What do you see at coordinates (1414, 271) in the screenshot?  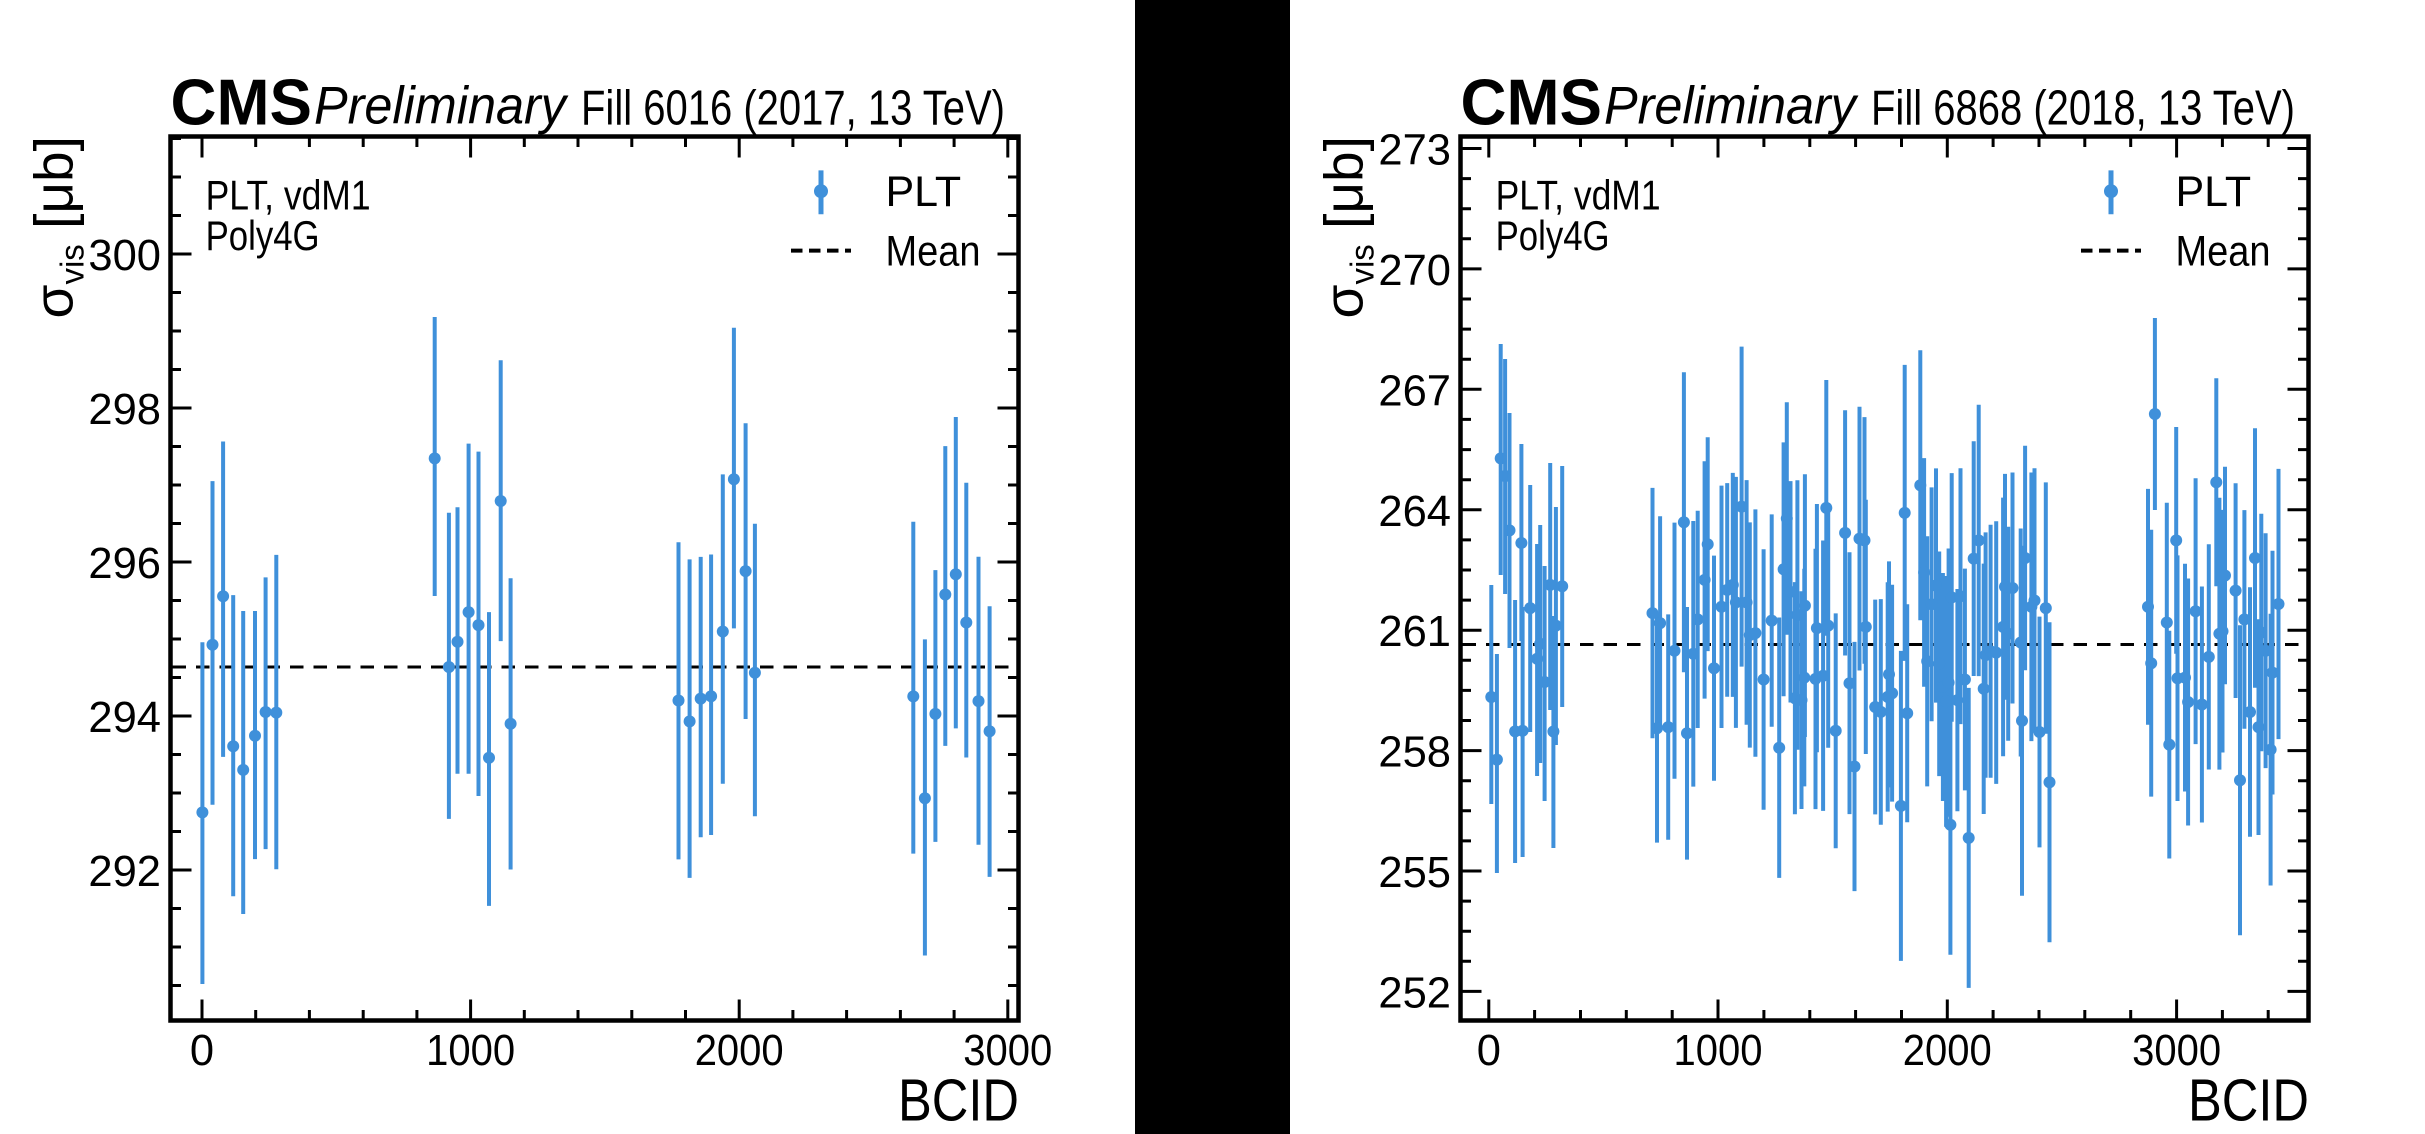 I see `svg-text: 270` at bounding box center [1414, 271].